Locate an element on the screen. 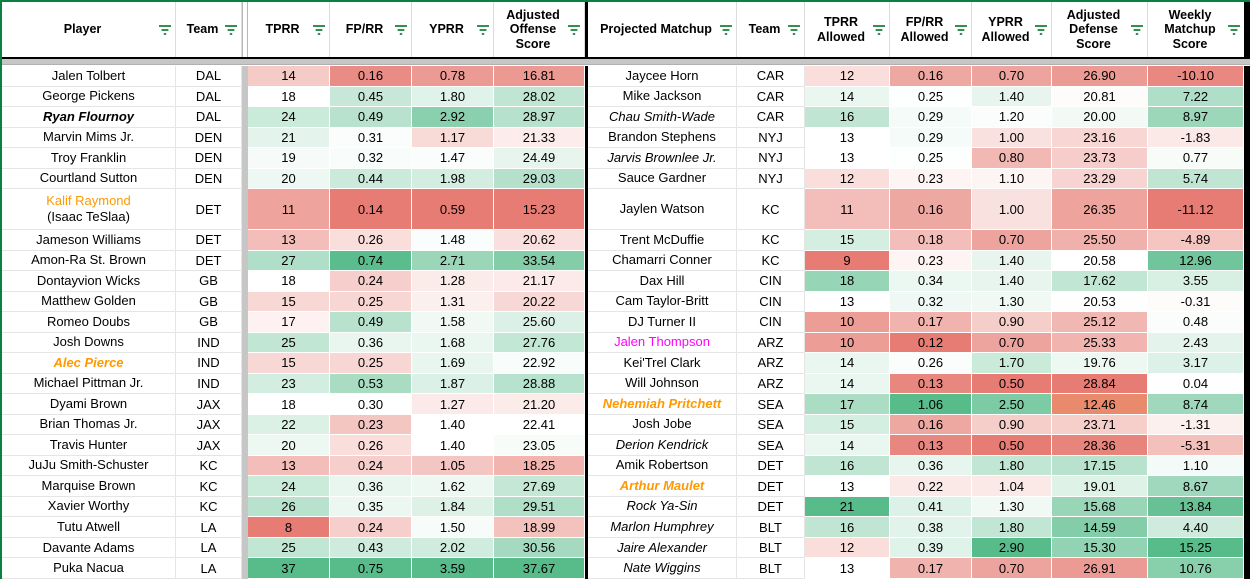 This screenshot has height=579, width=1250. team-cell: GB is located at coordinates (209, 322).